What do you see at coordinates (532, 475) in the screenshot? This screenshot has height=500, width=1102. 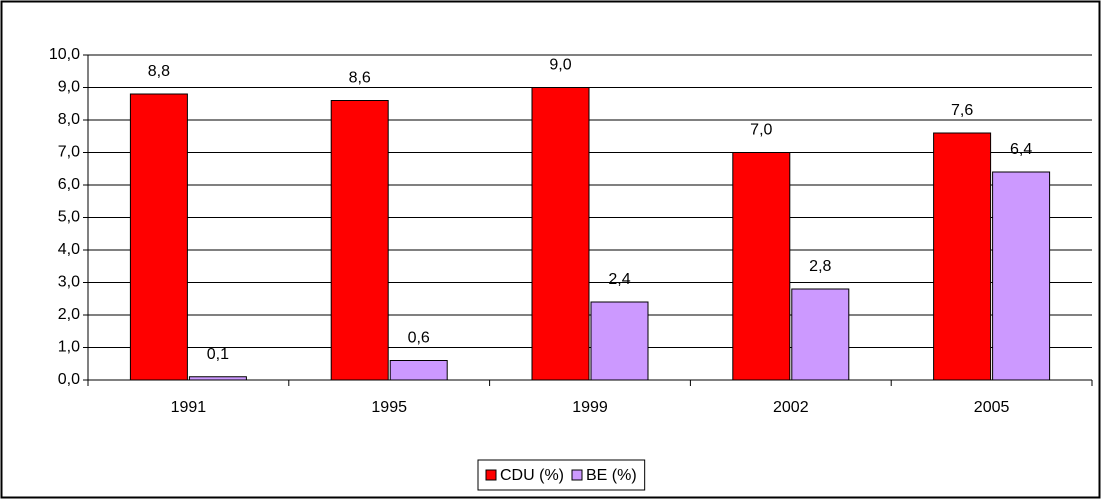 I see `legend-label: CDU (%)` at bounding box center [532, 475].